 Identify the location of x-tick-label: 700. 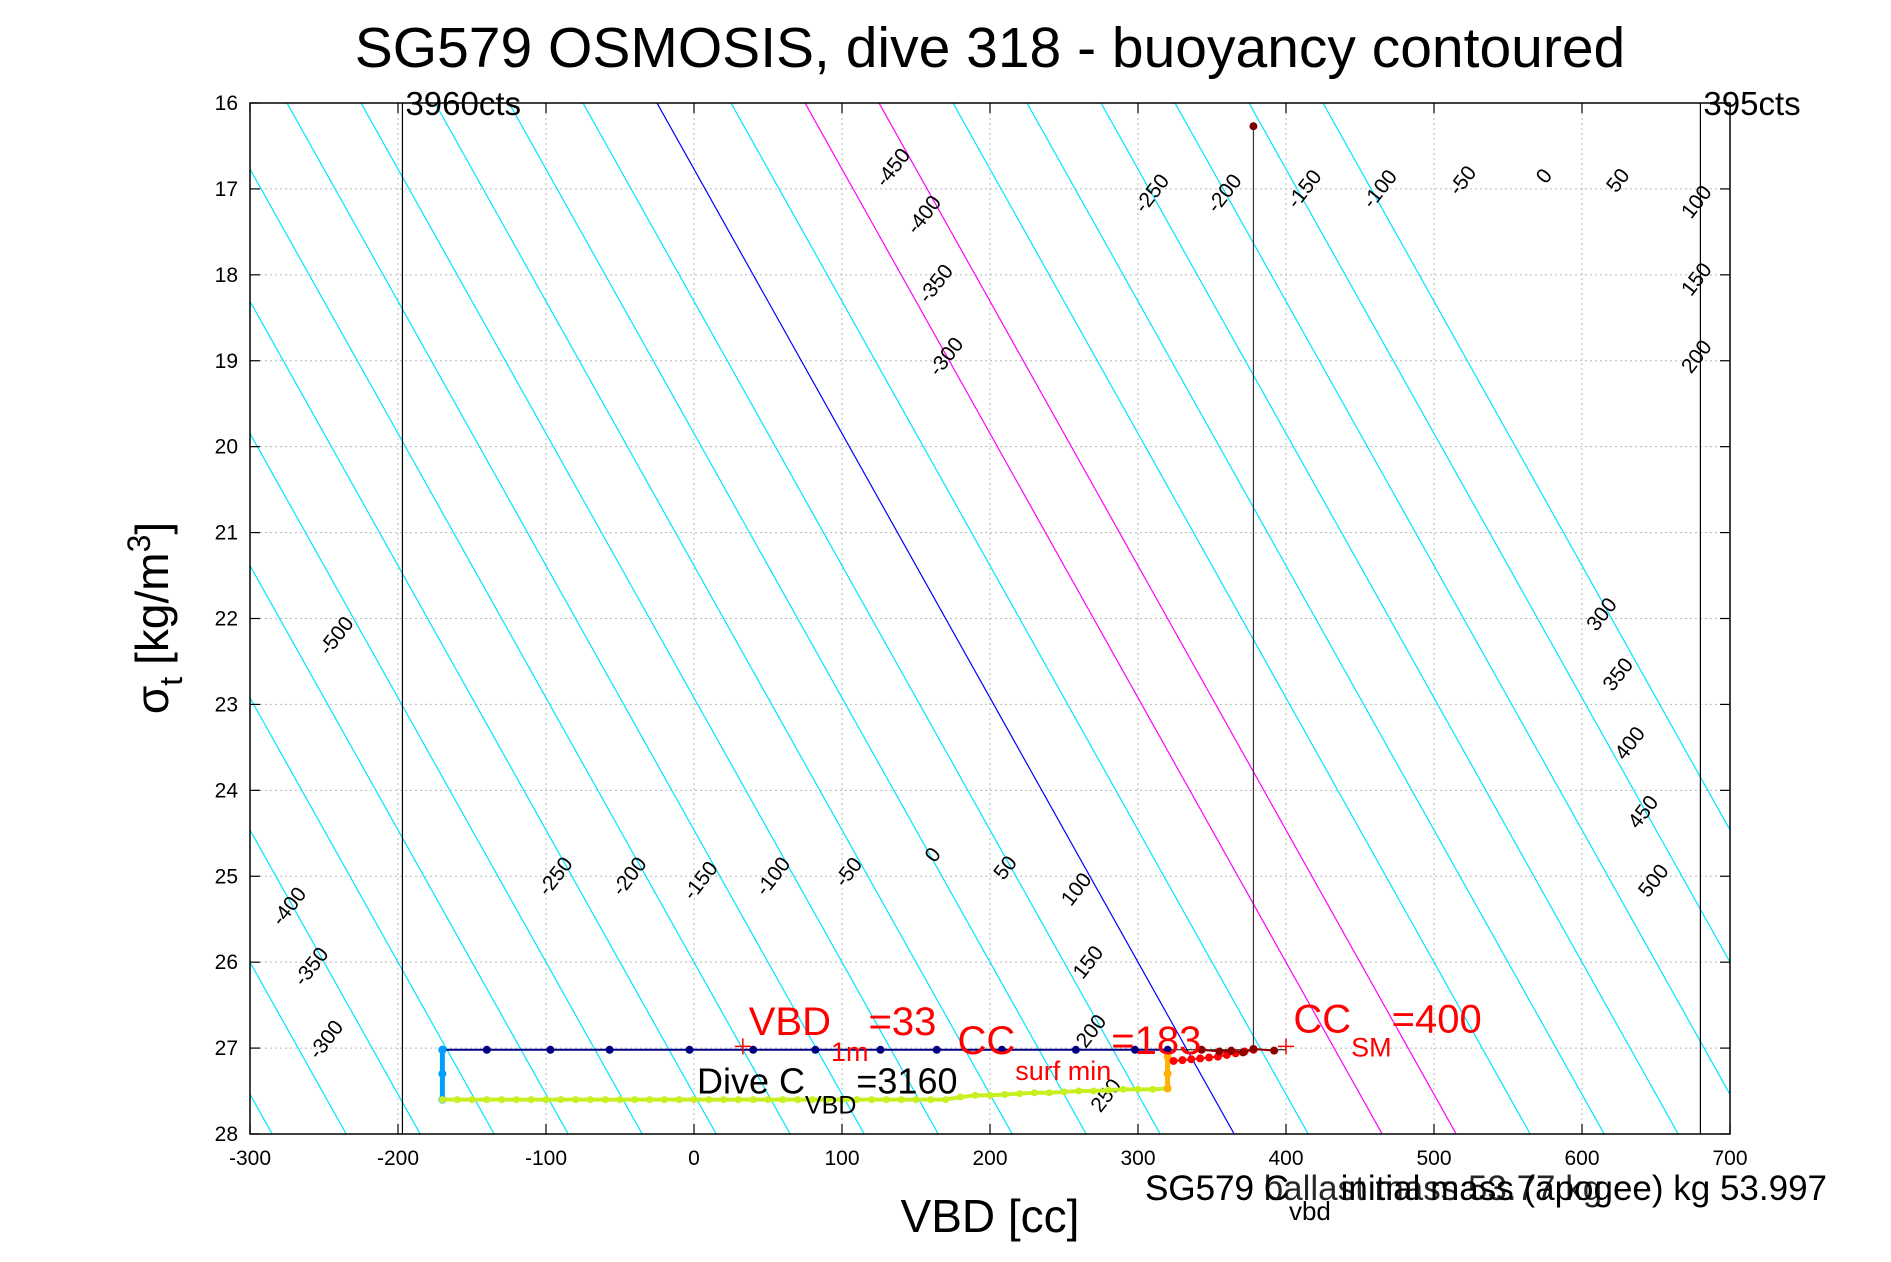
(1729, 1158).